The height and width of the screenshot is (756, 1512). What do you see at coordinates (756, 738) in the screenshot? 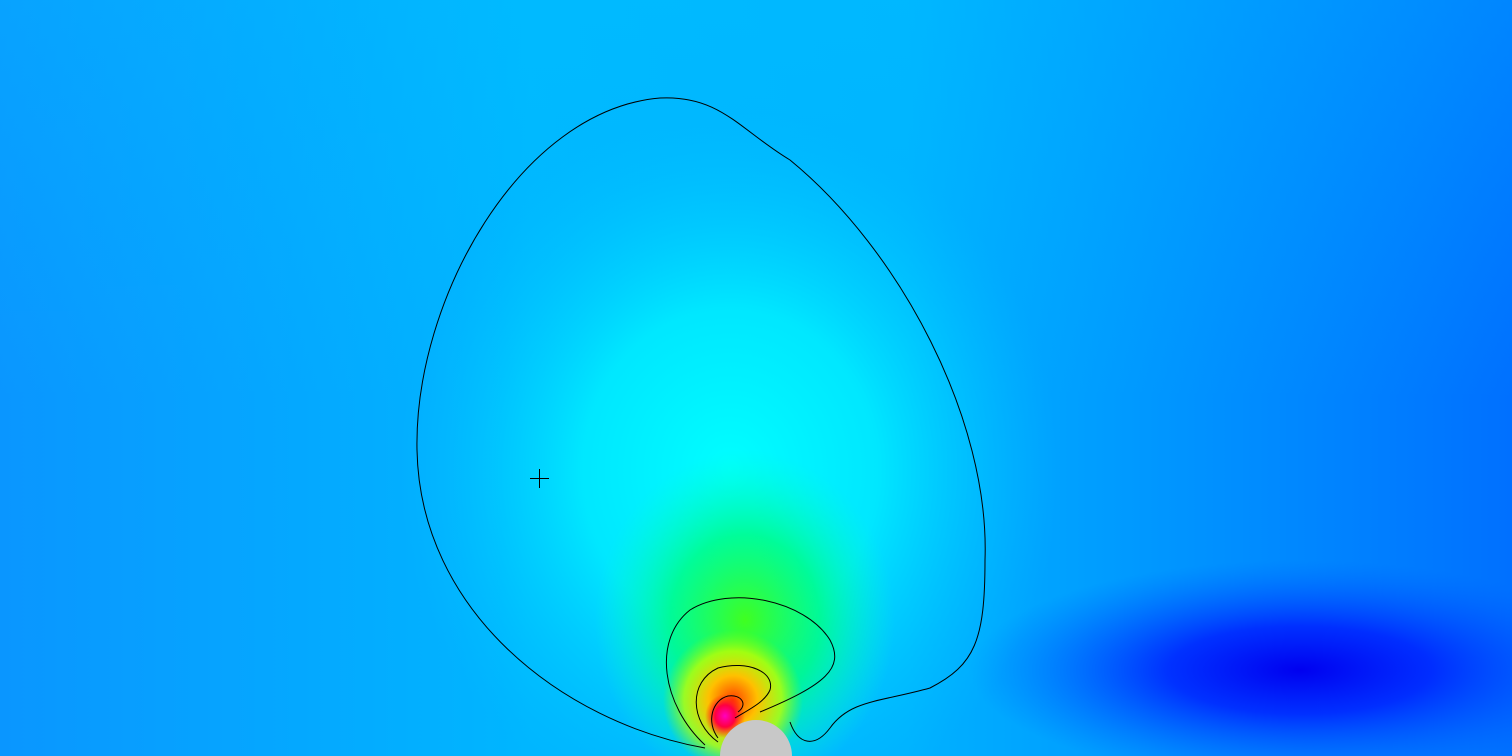
I see `cylinder` at bounding box center [756, 738].